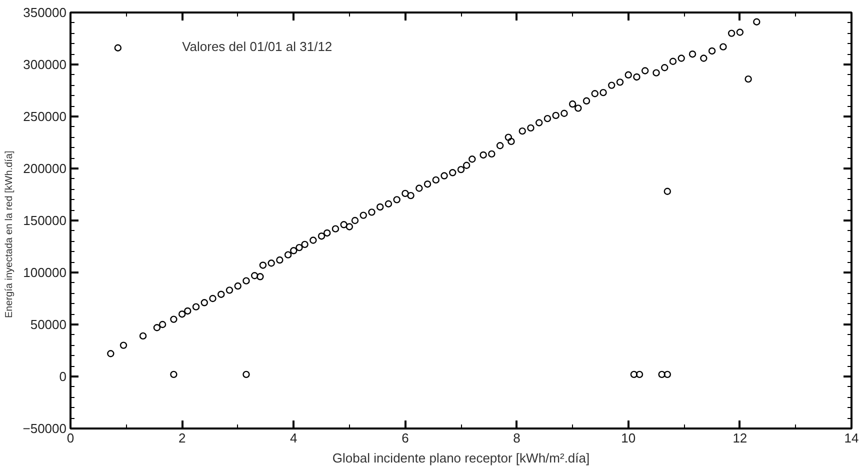  Describe the element at coordinates (45, 272) in the screenshot. I see `y-tick-label: 100000` at that location.